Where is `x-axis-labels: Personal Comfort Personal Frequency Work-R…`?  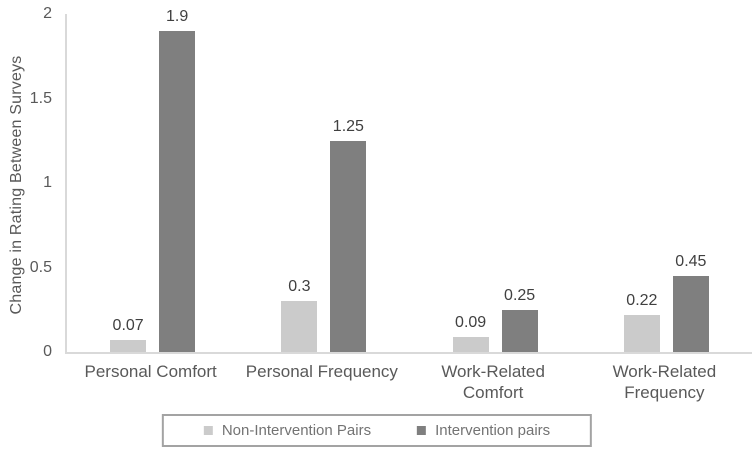 x-axis-labels: Personal Comfort Personal Frequency Work-R… is located at coordinates (407, 382).